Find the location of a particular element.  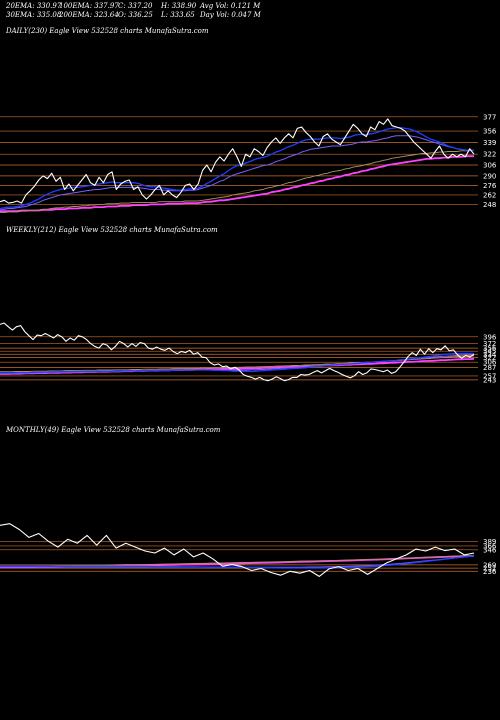

monthly-ema100-line is located at coordinates (237, 560).